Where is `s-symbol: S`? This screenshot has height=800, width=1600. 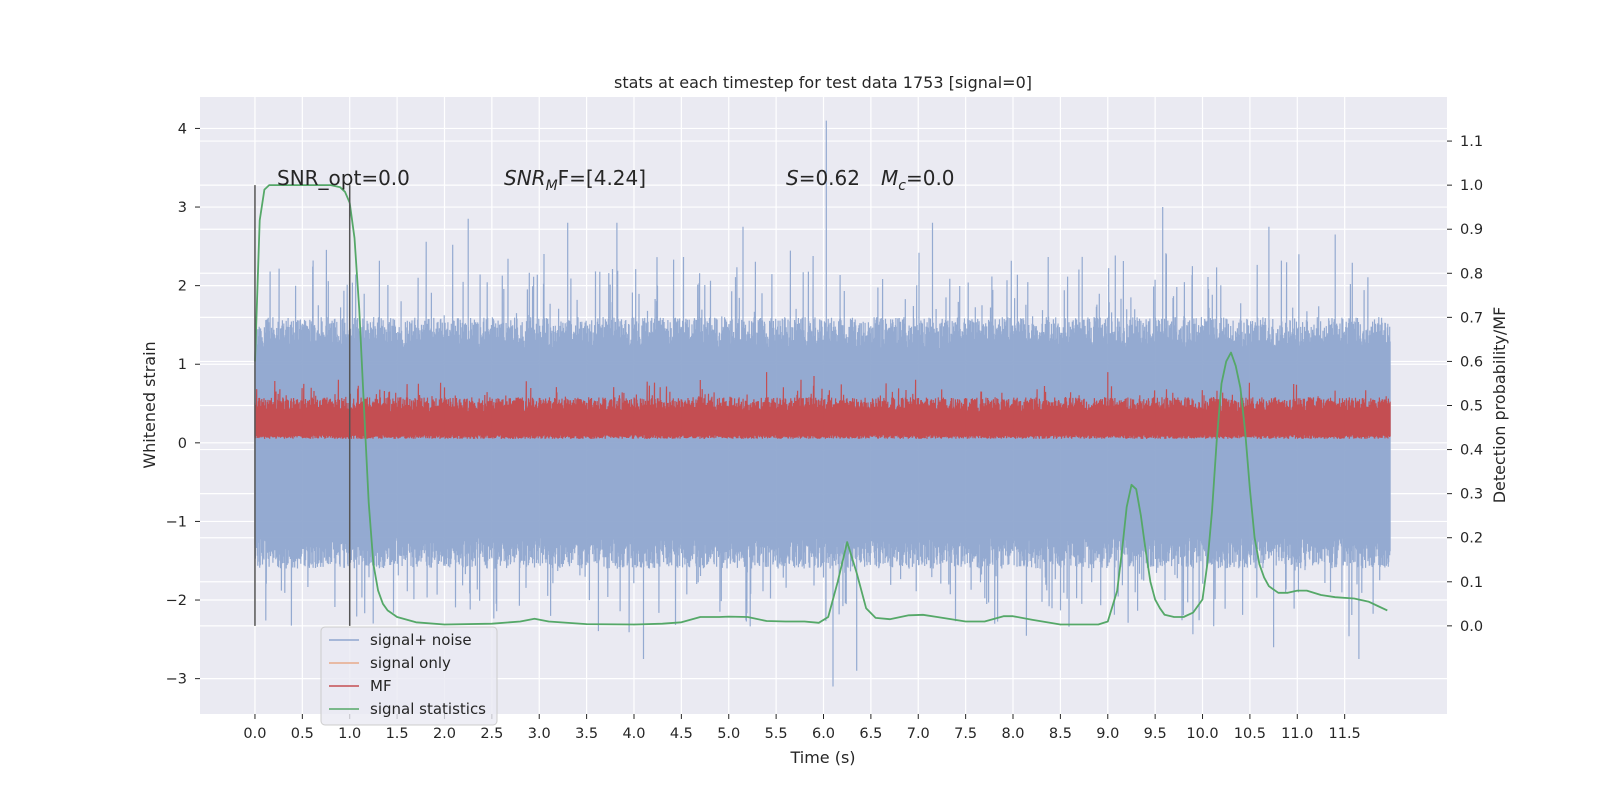
s-symbol: S is located at coordinates (792, 178).